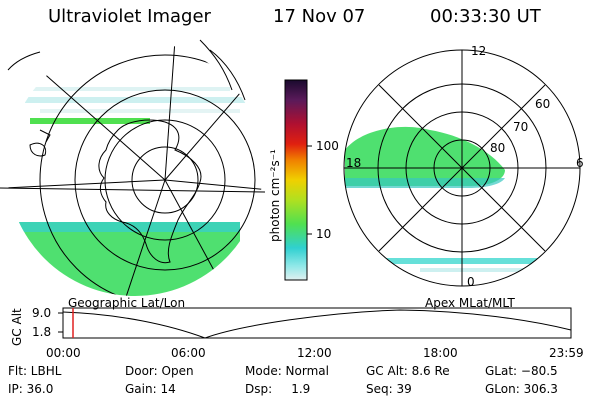 The height and width of the screenshot is (400, 600). What do you see at coordinates (90, 121) in the screenshot?
I see `emission-band-upper` at bounding box center [90, 121].